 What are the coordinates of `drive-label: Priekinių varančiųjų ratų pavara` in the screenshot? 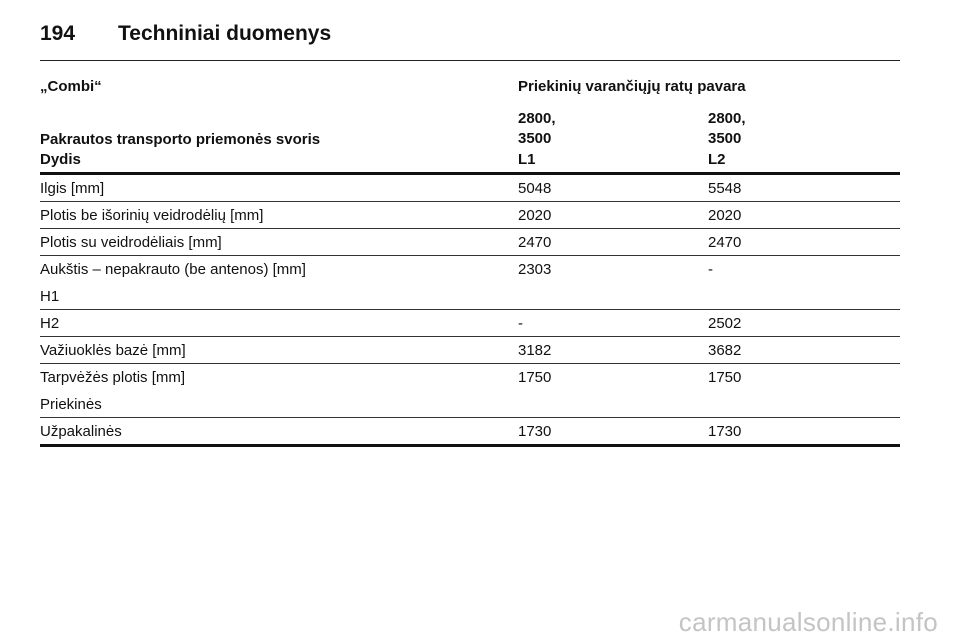 It's located at (632, 86).